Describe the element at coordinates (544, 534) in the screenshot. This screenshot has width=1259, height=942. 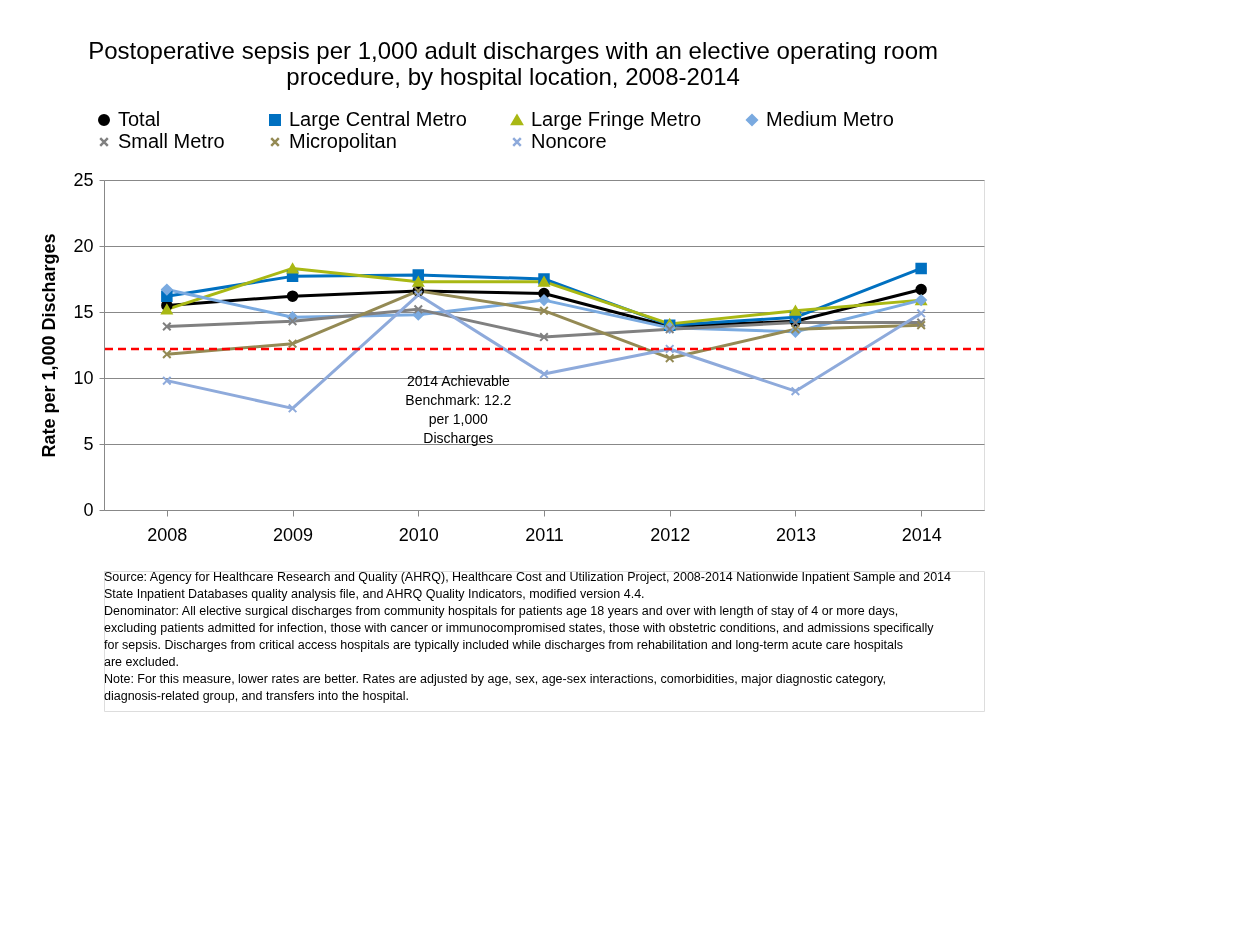
I see `x-tick-label: 2011` at that location.